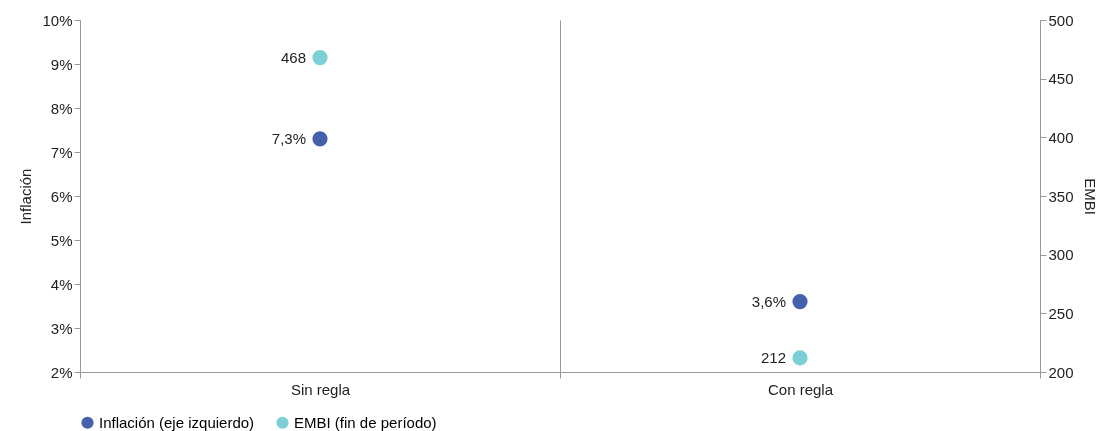  What do you see at coordinates (320, 389) in the screenshot?
I see `x-tick-label: Sin regla` at bounding box center [320, 389].